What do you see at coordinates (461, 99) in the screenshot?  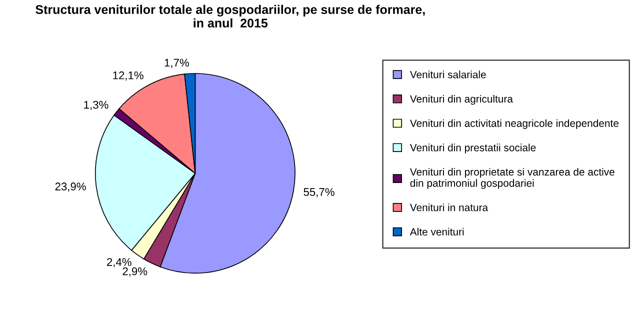 I see `legend-label: Venituri din agricultura` at bounding box center [461, 99].